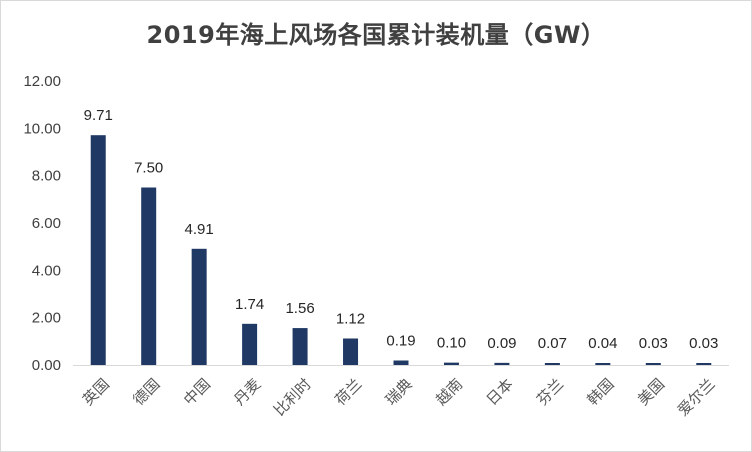 This screenshot has width=752, height=452. Describe the element at coordinates (96, 392) in the screenshot. I see `category-label: 英国` at that location.